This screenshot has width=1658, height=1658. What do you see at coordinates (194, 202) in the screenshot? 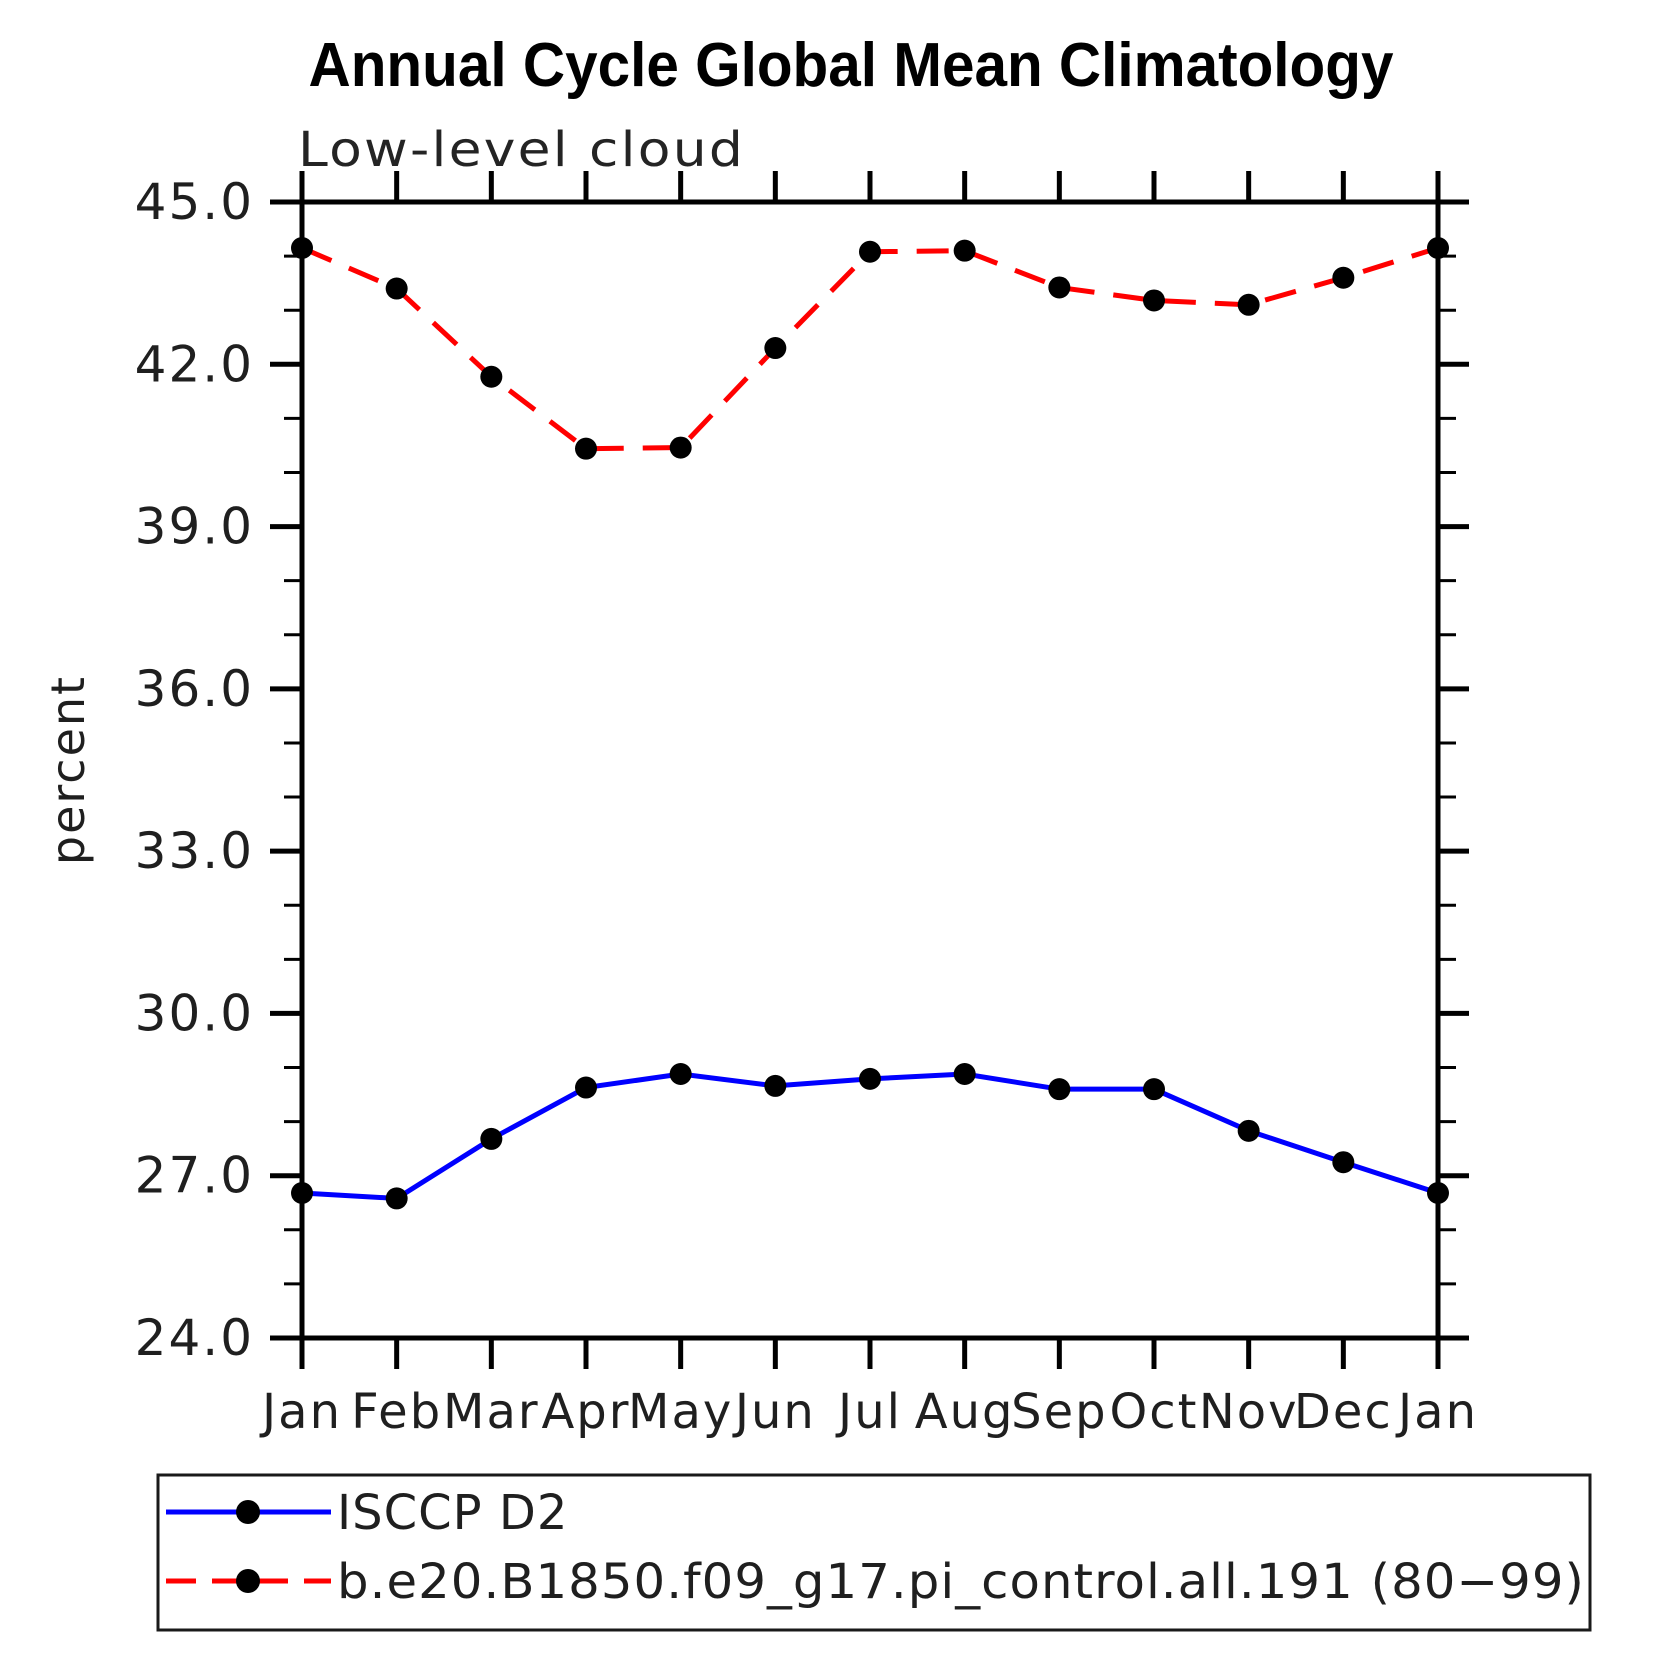
I see `y-axis-tick-label: 45.0` at bounding box center [194, 202].